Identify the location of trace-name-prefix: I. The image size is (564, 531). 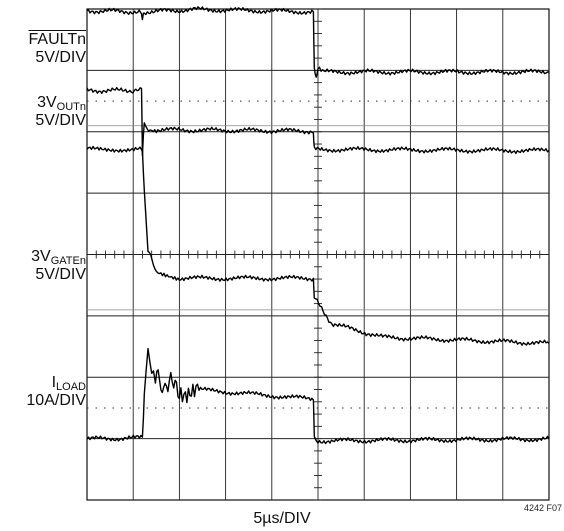
(54, 382).